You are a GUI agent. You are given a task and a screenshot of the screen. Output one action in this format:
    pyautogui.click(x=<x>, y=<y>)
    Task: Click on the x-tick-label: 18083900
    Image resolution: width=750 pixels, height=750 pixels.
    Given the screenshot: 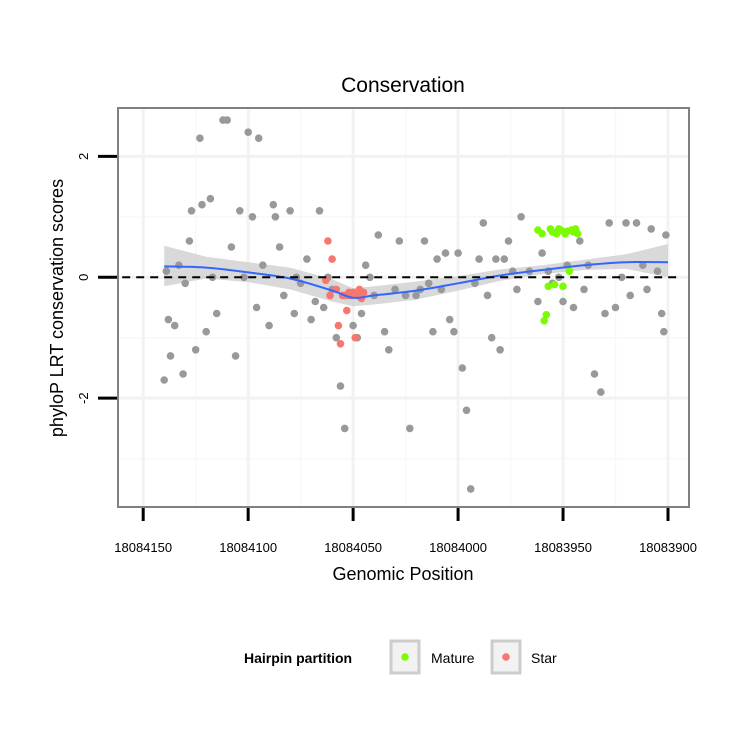 What is the action you would take?
    pyautogui.click(x=668, y=547)
    